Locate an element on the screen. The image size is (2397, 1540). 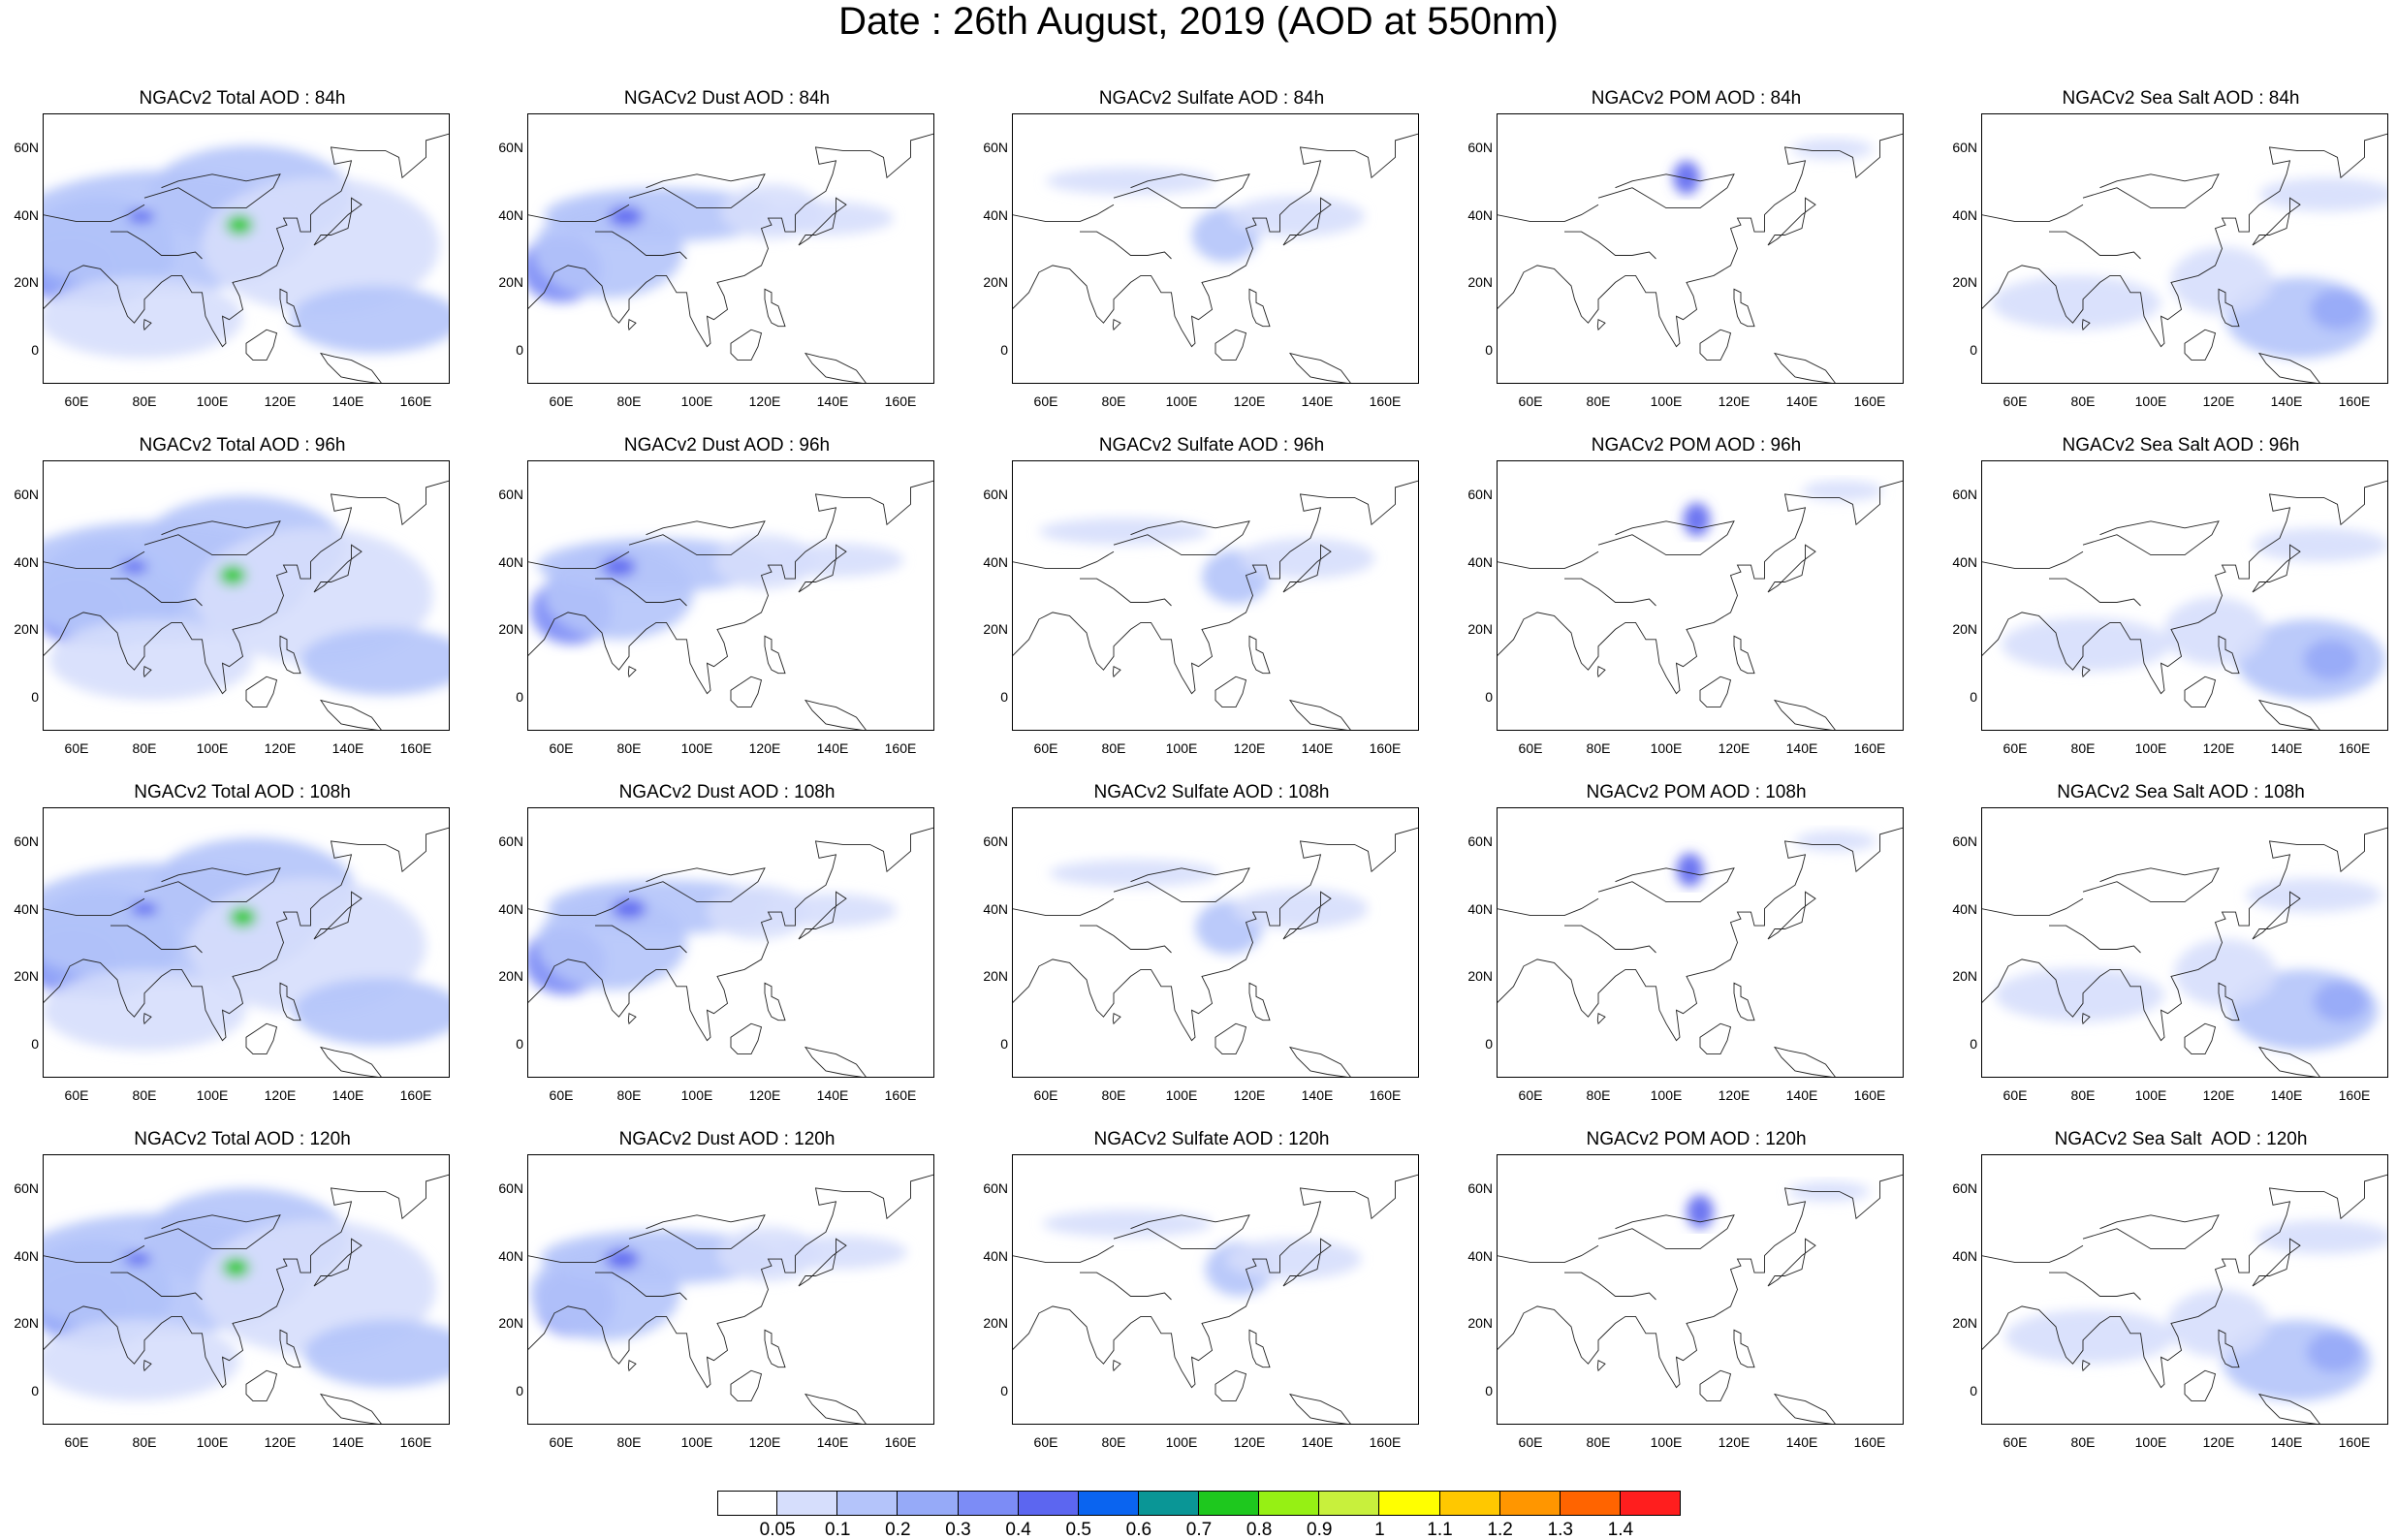
lon-tick-label: 140E is located at coordinates (1317, 401).